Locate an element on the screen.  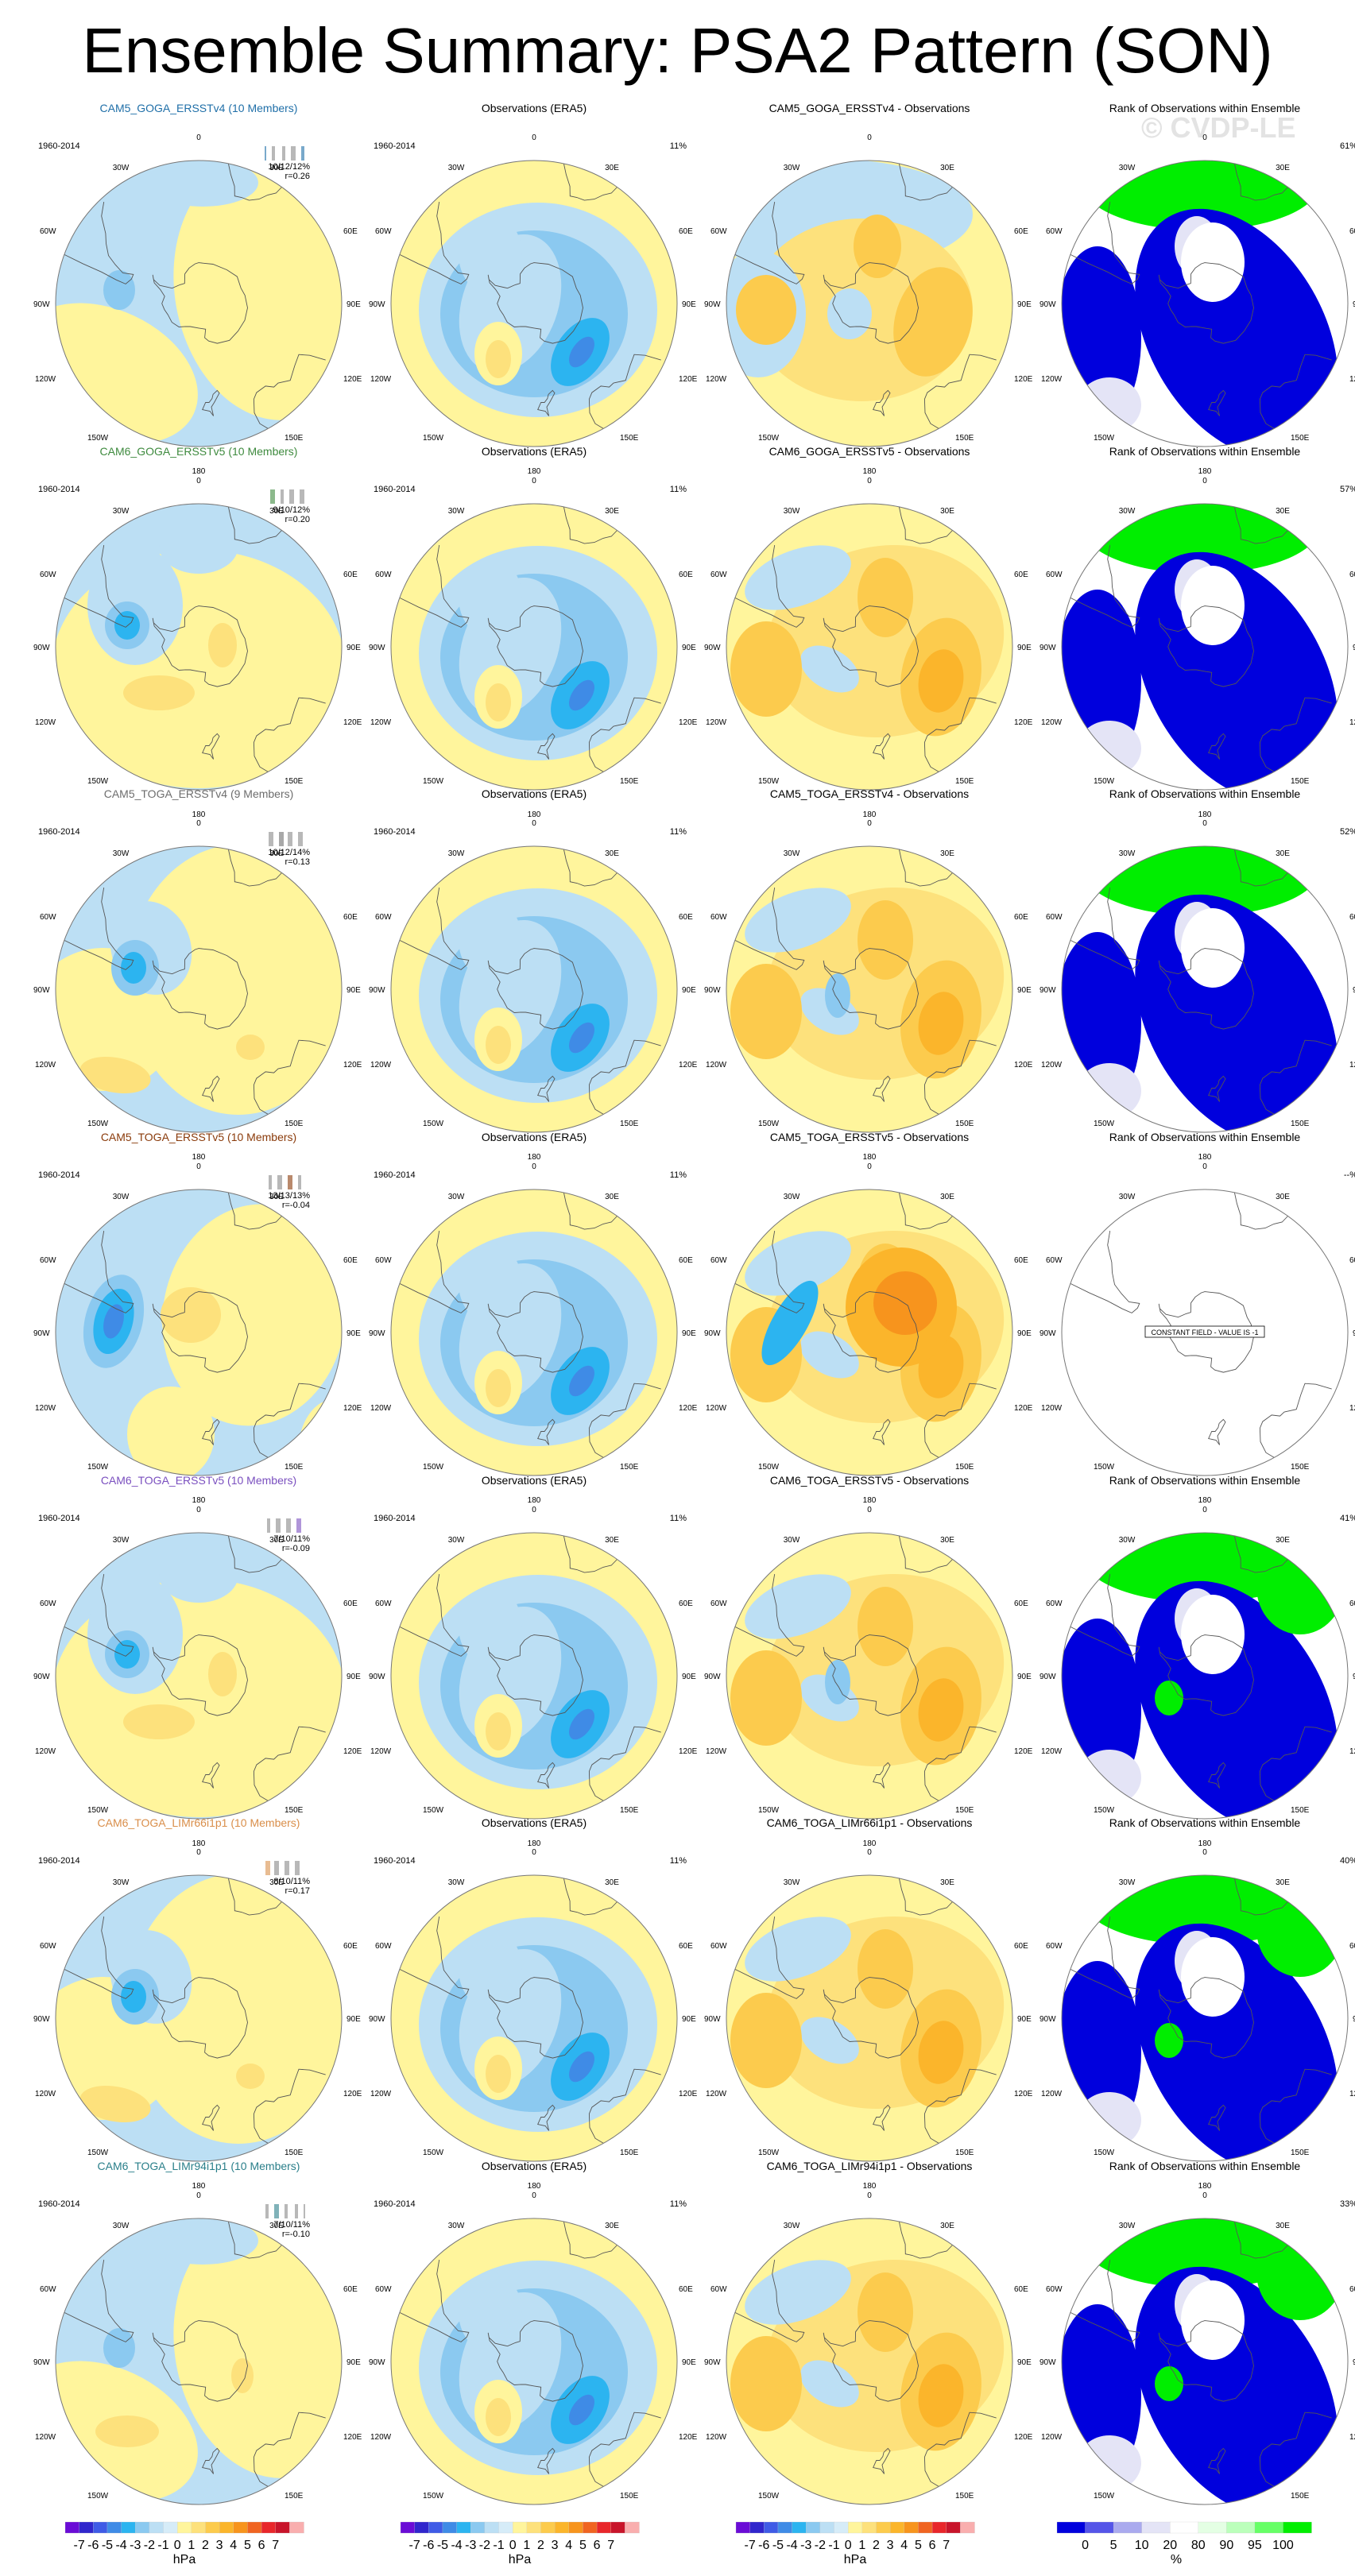
colorbar-tick-label: 100 is located at coordinates (1283, 2545).